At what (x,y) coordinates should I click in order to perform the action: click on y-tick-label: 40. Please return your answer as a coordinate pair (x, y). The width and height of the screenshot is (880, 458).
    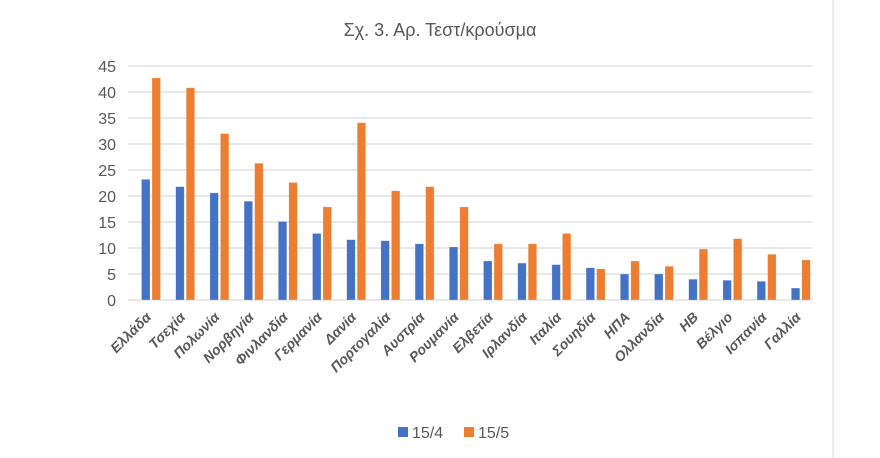
    Looking at the image, I should click on (107, 93).